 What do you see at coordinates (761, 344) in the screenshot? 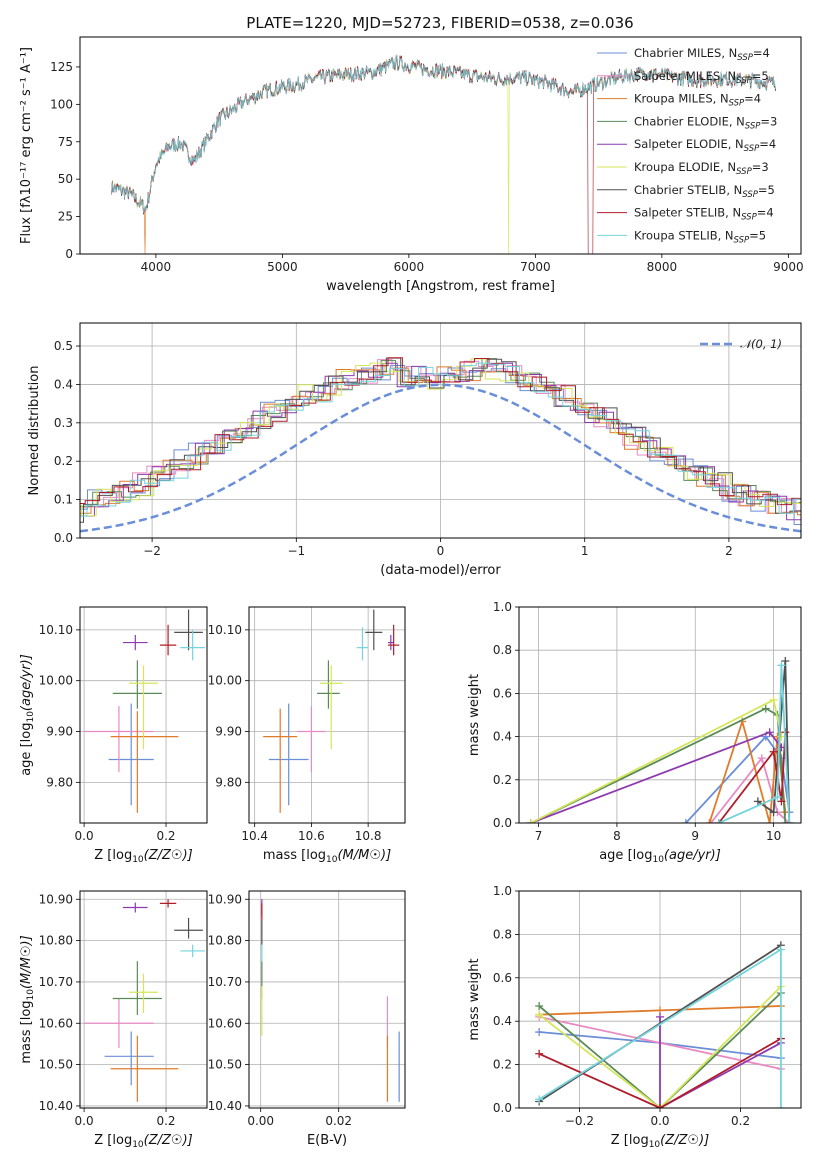
I see `legend-entry: 𝒩(0, 1)` at bounding box center [761, 344].